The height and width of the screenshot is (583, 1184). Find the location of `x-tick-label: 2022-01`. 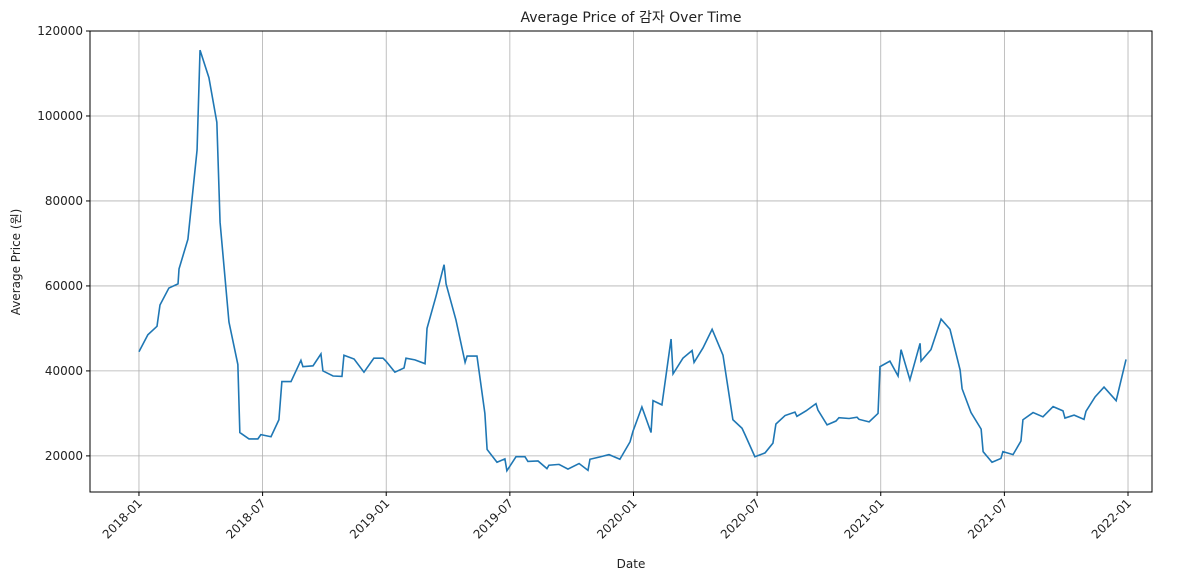

x-tick-label: 2022-01 is located at coordinates (1111, 518).